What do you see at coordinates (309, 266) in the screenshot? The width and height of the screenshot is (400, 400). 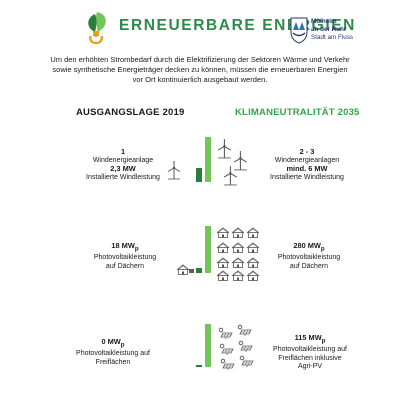 I see `row2-right-line2: auf Dächern` at bounding box center [309, 266].